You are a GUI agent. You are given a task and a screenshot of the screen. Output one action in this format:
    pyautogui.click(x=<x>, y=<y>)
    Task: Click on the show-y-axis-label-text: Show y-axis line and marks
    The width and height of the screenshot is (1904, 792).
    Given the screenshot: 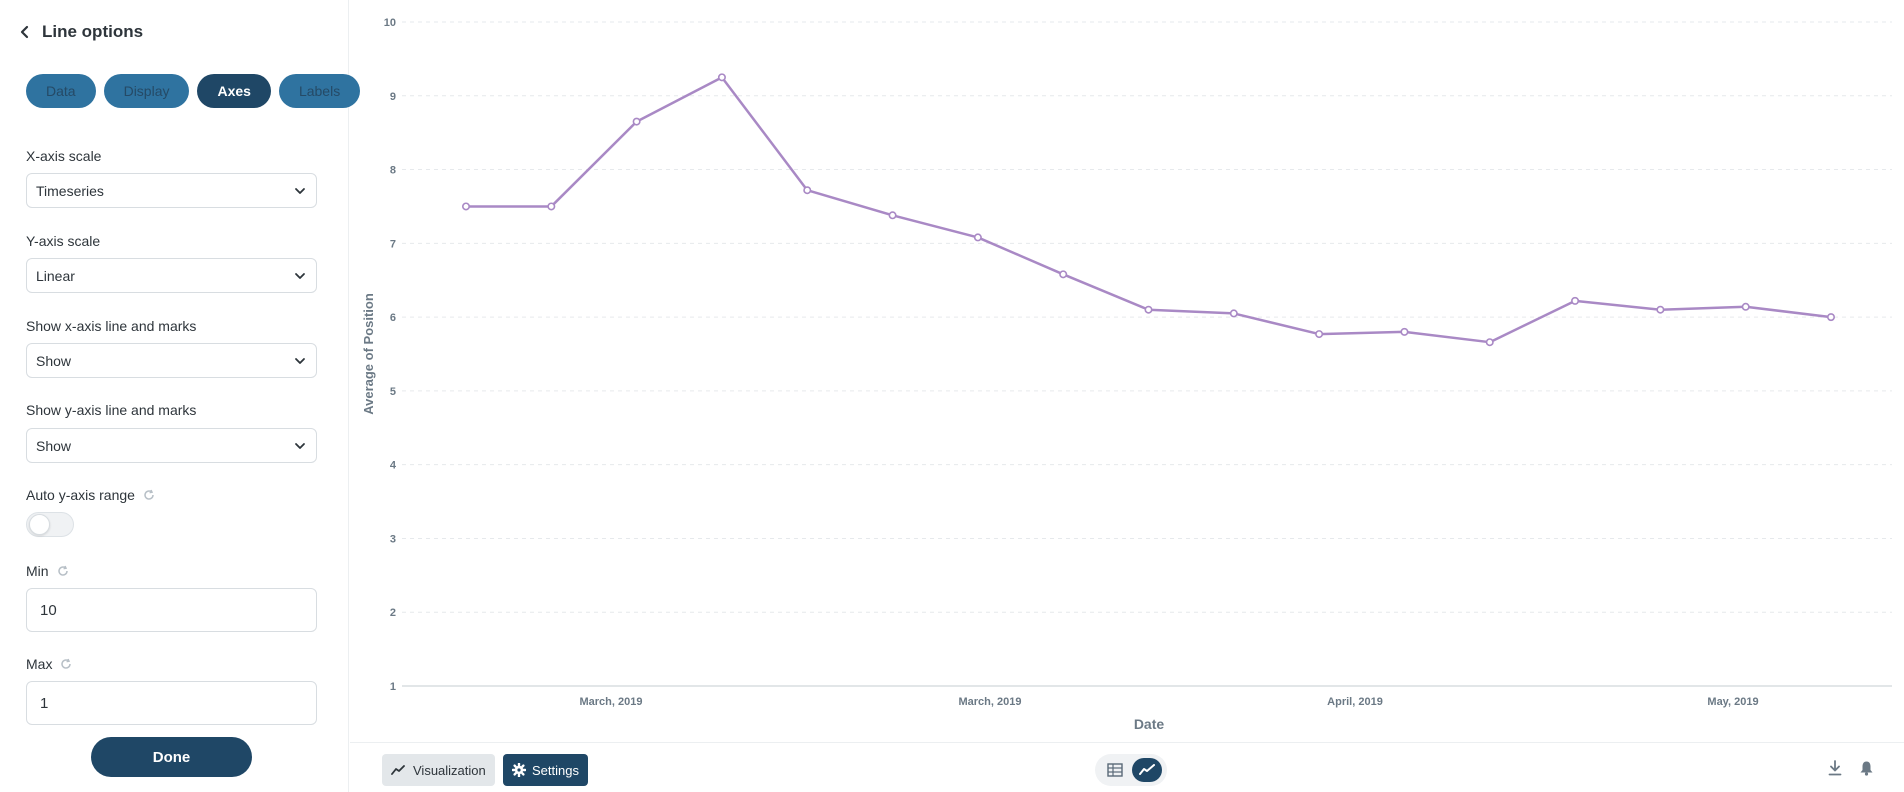 What is the action you would take?
    pyautogui.click(x=111, y=410)
    